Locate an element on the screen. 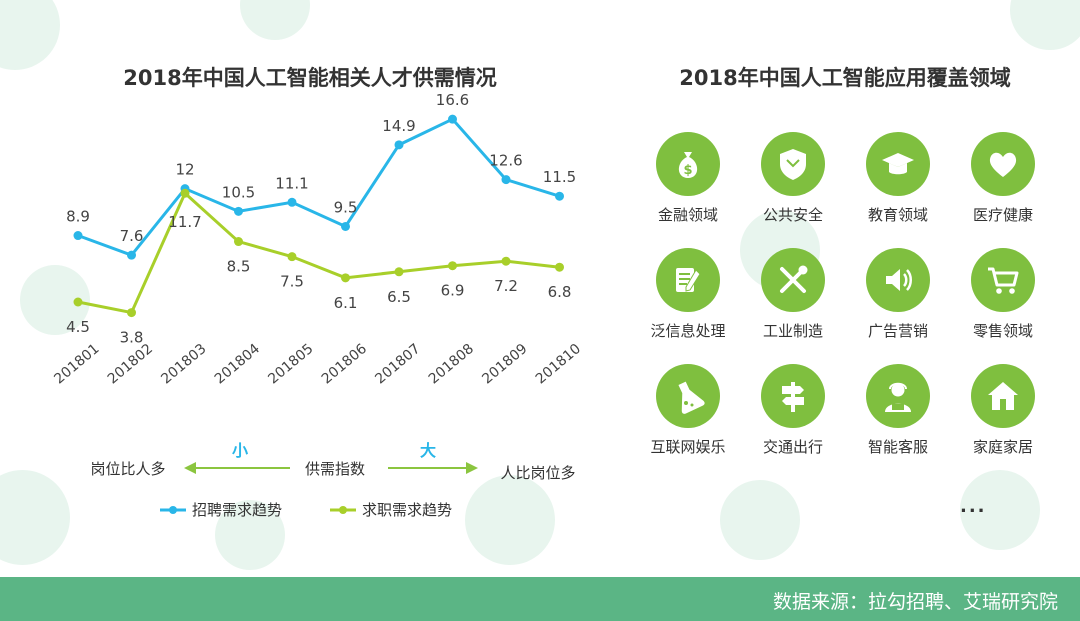 The image size is (1080, 621). graduation-cap-icon is located at coordinates (898, 164).